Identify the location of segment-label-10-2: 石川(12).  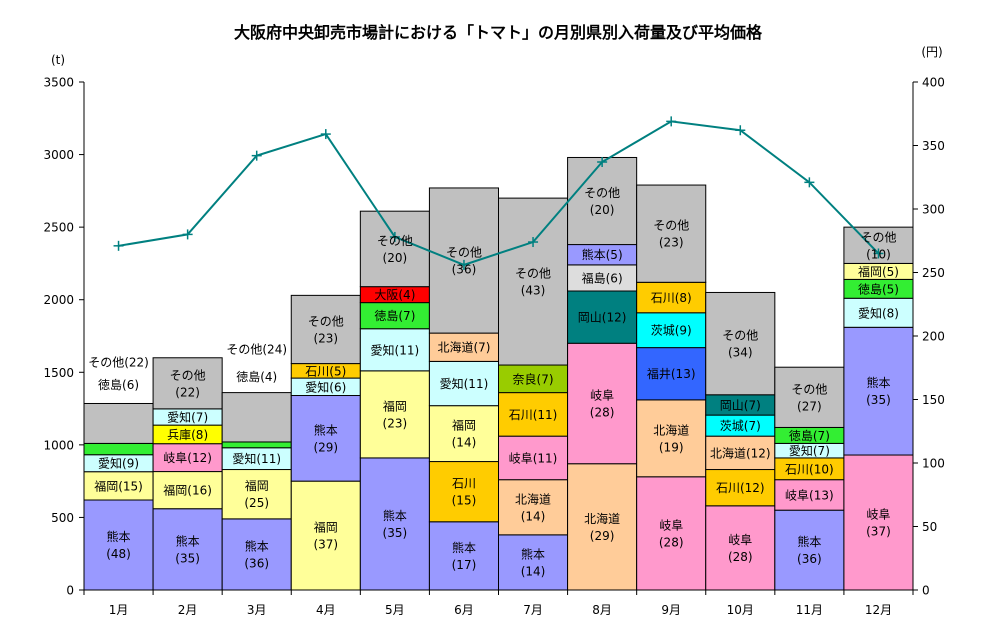
(740, 488).